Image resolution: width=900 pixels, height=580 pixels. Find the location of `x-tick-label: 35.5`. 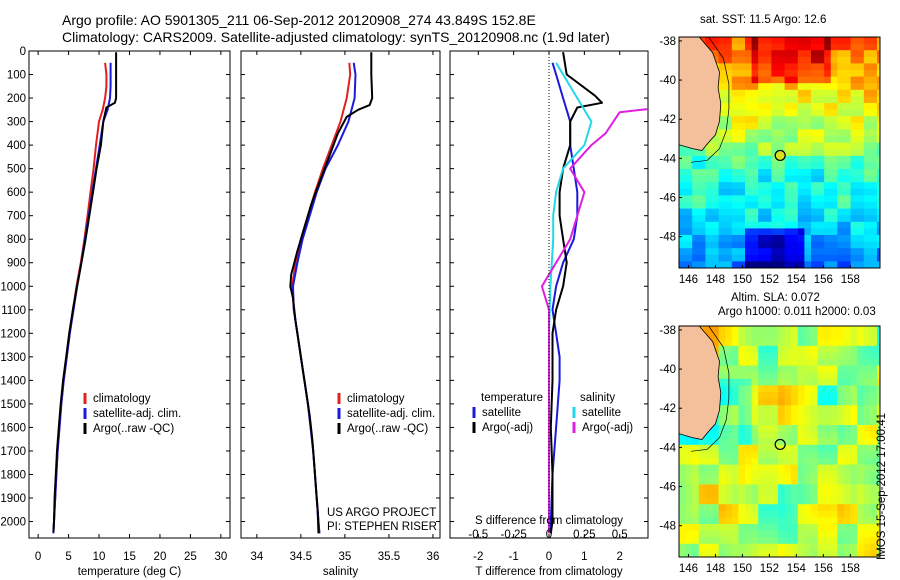

x-tick-label: 35.5 is located at coordinates (389, 557).